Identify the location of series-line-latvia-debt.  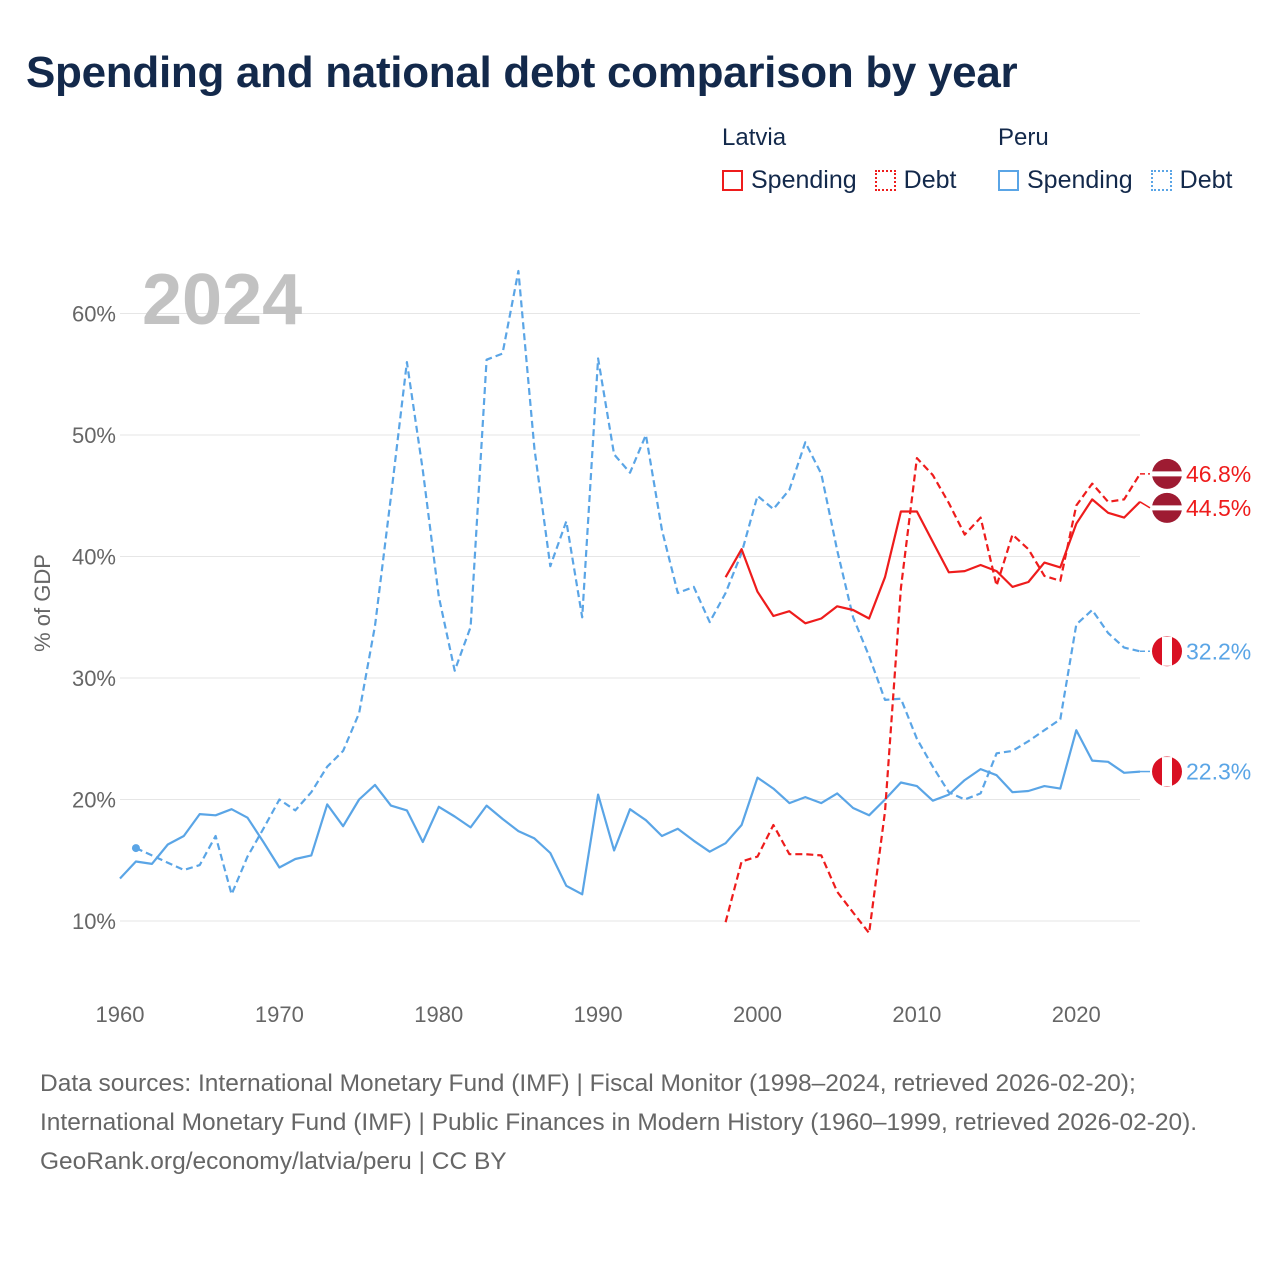
(932, 696).